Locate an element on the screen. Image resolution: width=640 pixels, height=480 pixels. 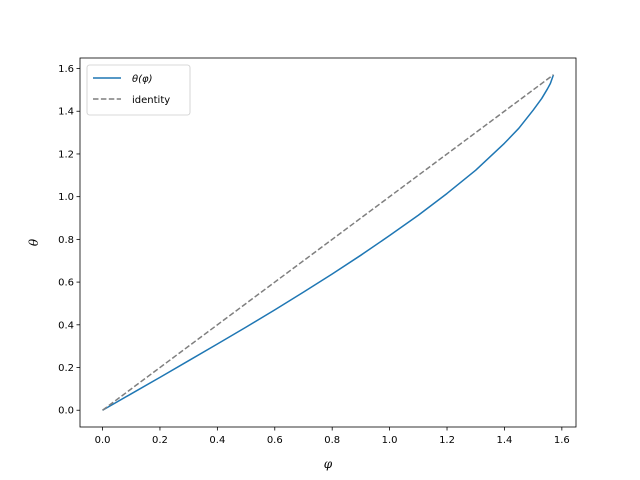
y-tick-label: 0.8 is located at coordinates (66, 240).